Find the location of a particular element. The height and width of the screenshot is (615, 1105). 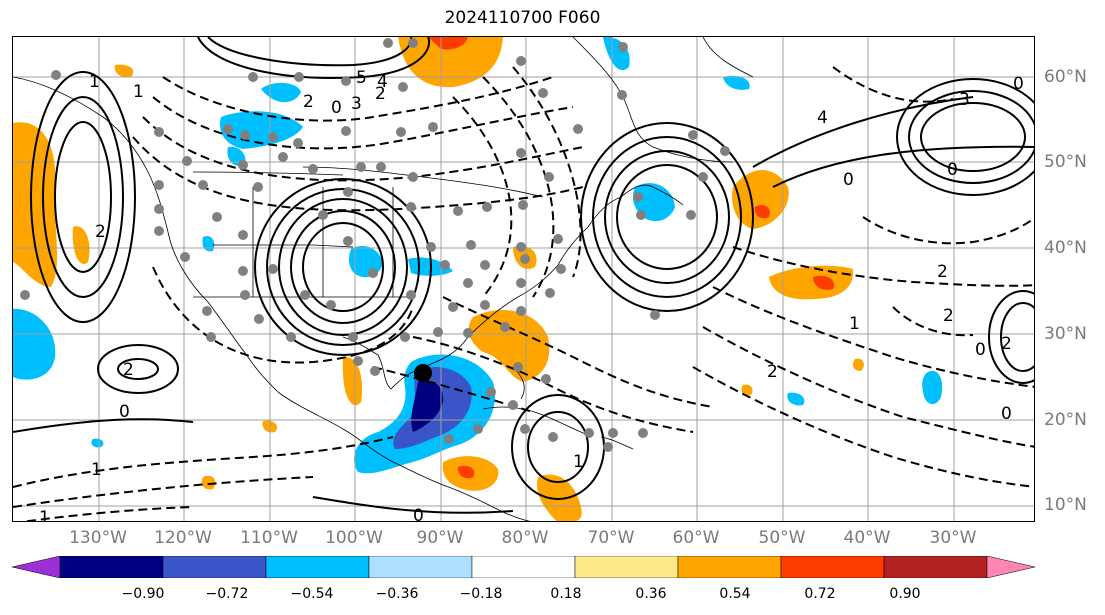

latitude-label: 20°N is located at coordinates (1065, 420).